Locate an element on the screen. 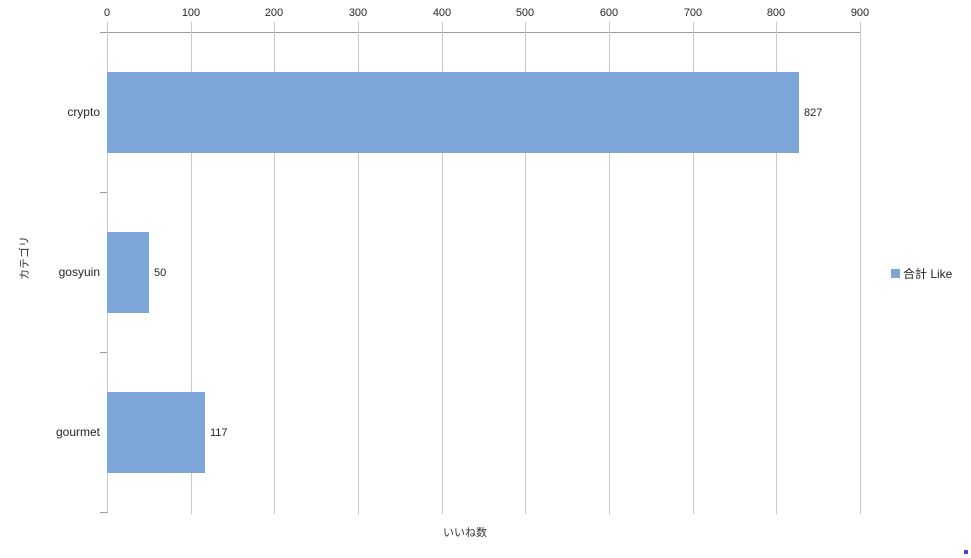 The width and height of the screenshot is (971, 558). x-tick-label: 100 is located at coordinates (191, 13).